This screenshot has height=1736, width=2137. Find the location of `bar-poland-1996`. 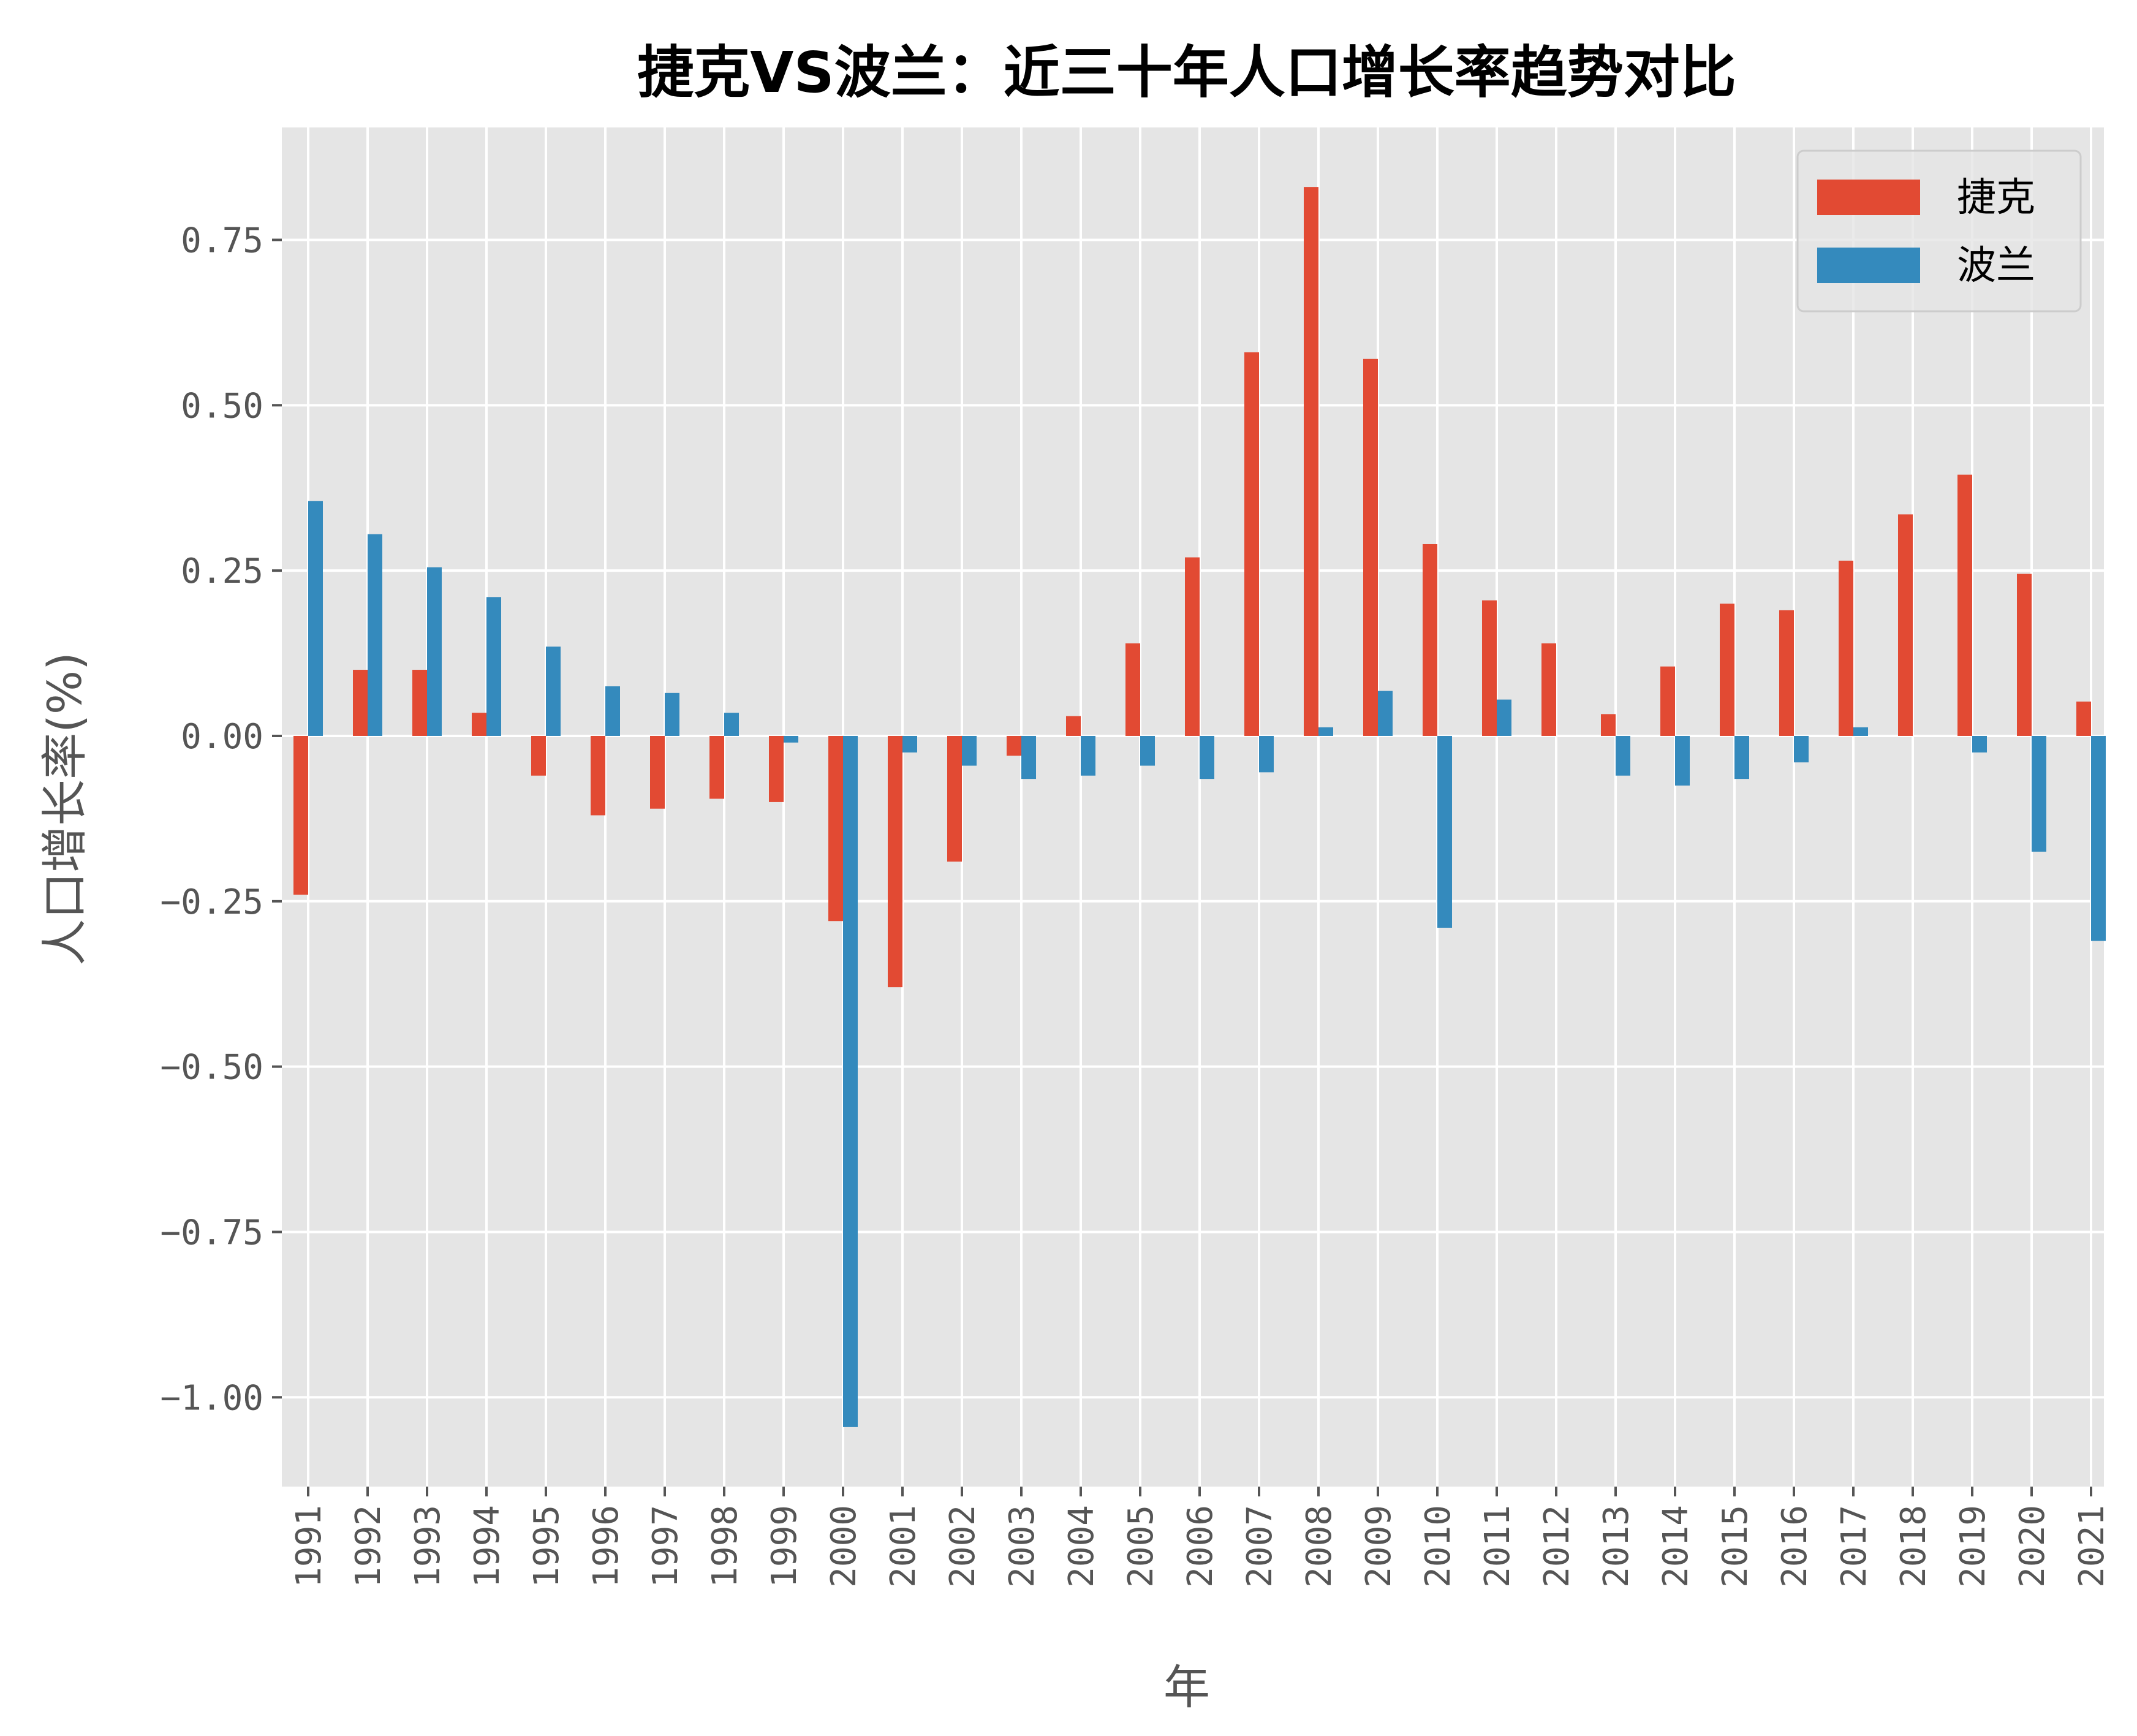

bar-poland-1996 is located at coordinates (612, 711).